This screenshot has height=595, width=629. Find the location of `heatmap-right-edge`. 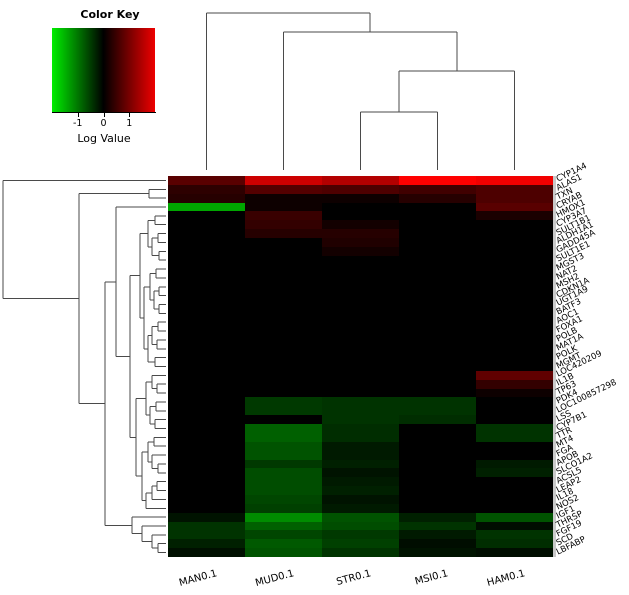

heatmap-right-edge is located at coordinates (554, 366).